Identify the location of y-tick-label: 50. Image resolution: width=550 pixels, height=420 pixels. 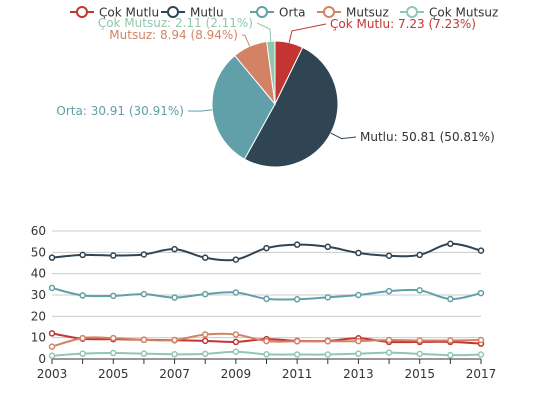
(38, 252).